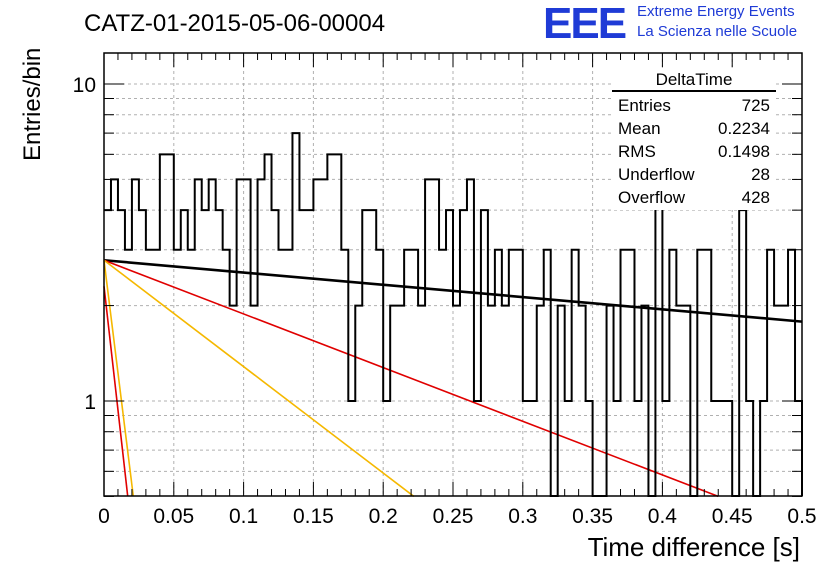  I want to click on stats-row-underflow: Underflow 28, so click(694, 174).